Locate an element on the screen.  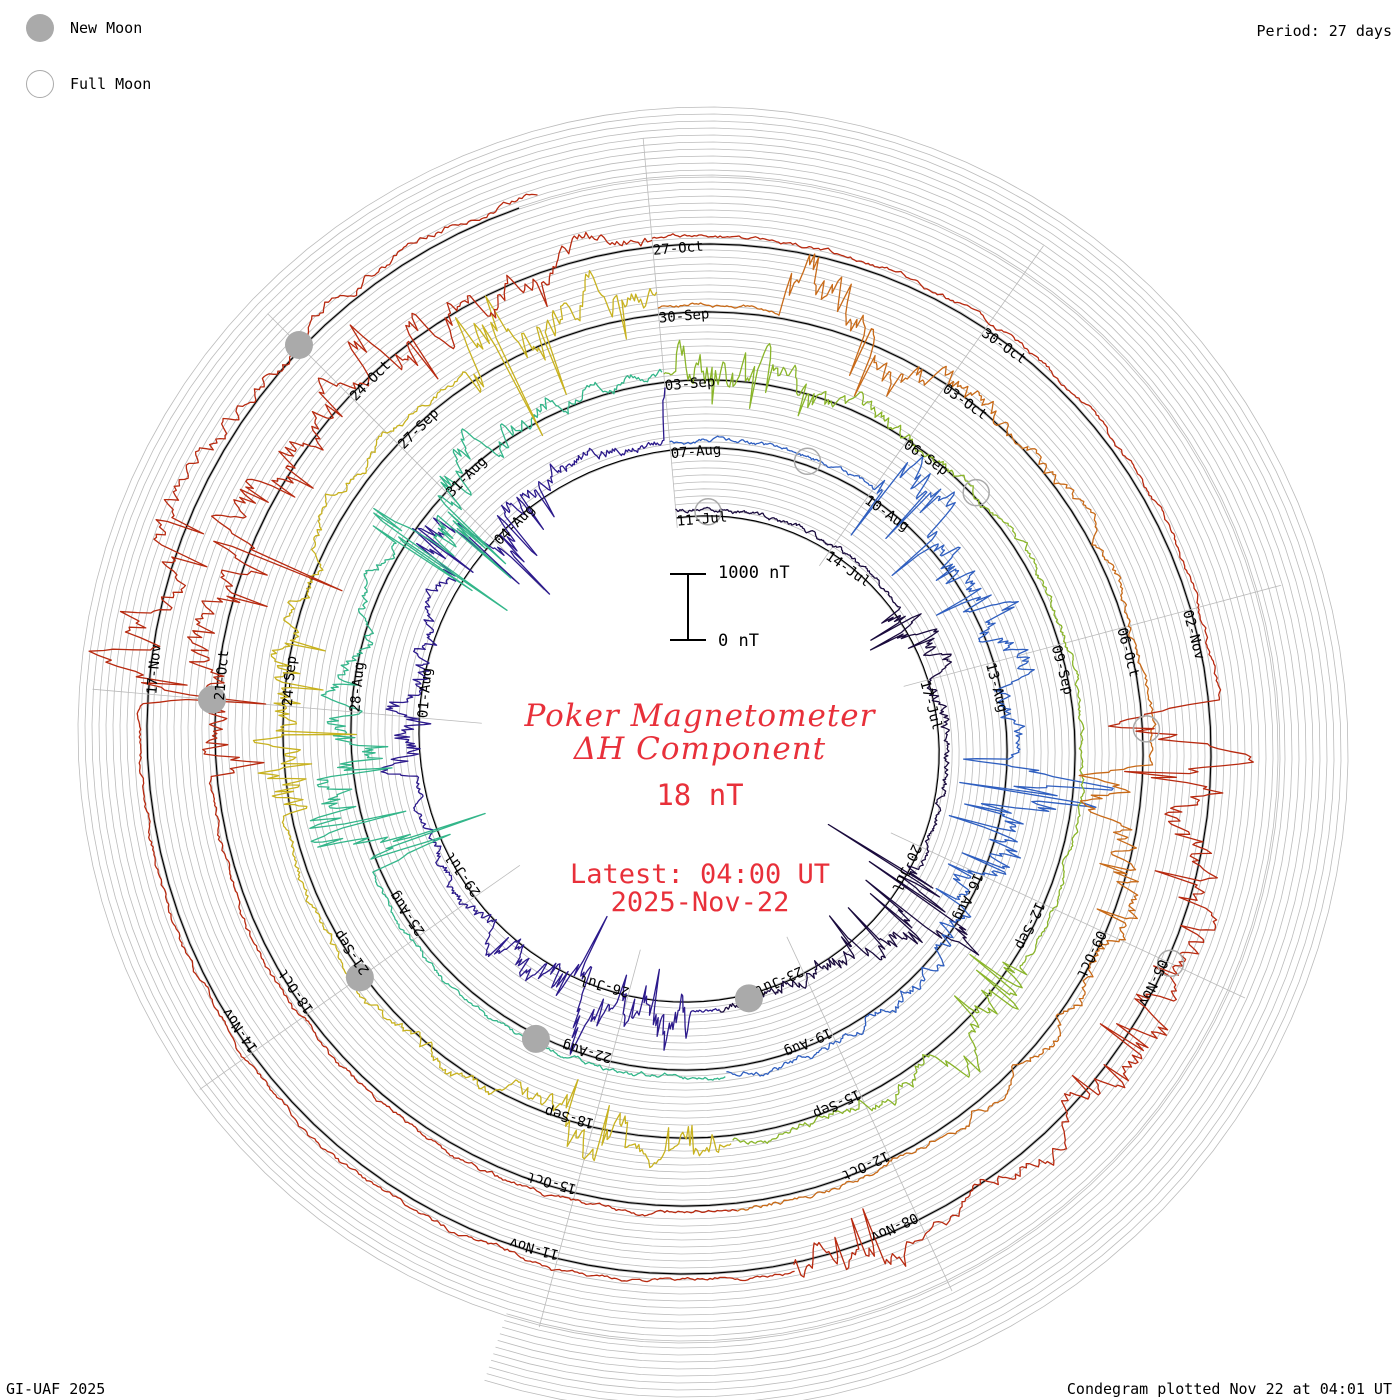
date-label: 06-Sep is located at coordinates (926, 458).